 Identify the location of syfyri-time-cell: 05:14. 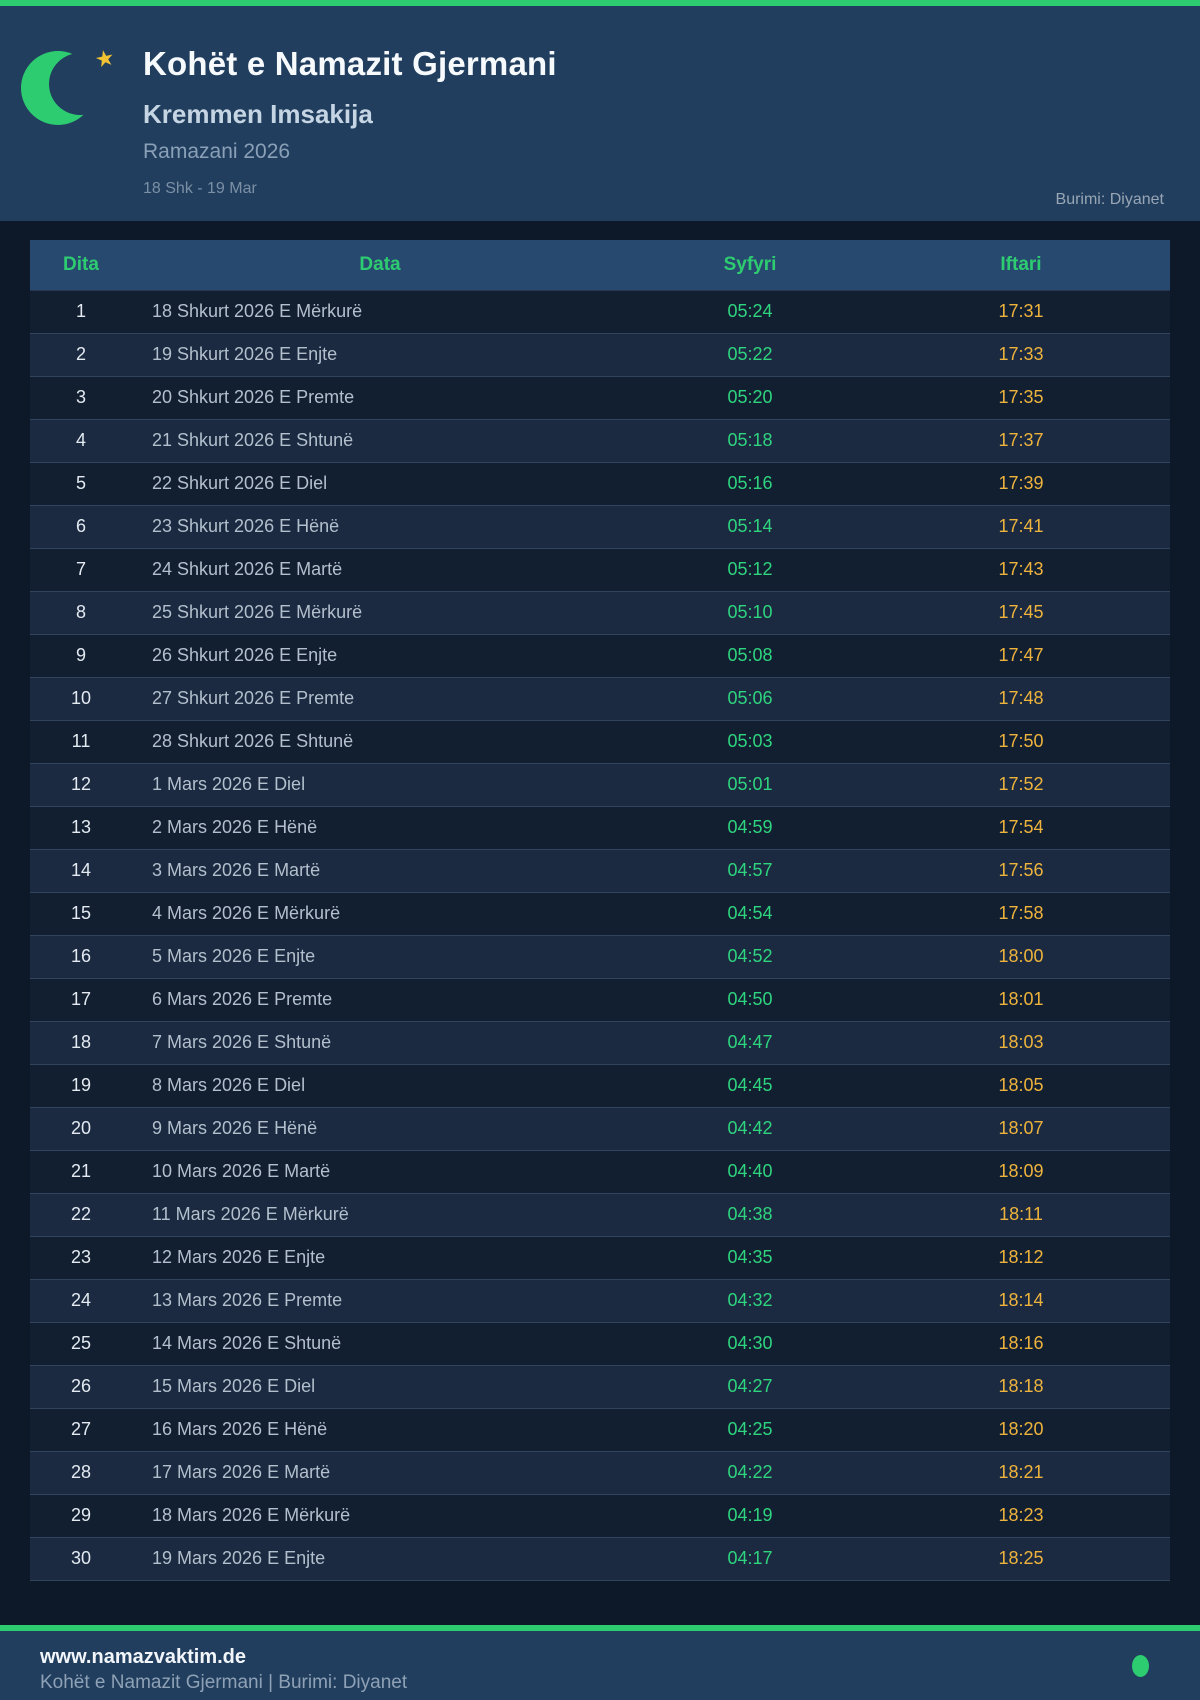
(750, 526).